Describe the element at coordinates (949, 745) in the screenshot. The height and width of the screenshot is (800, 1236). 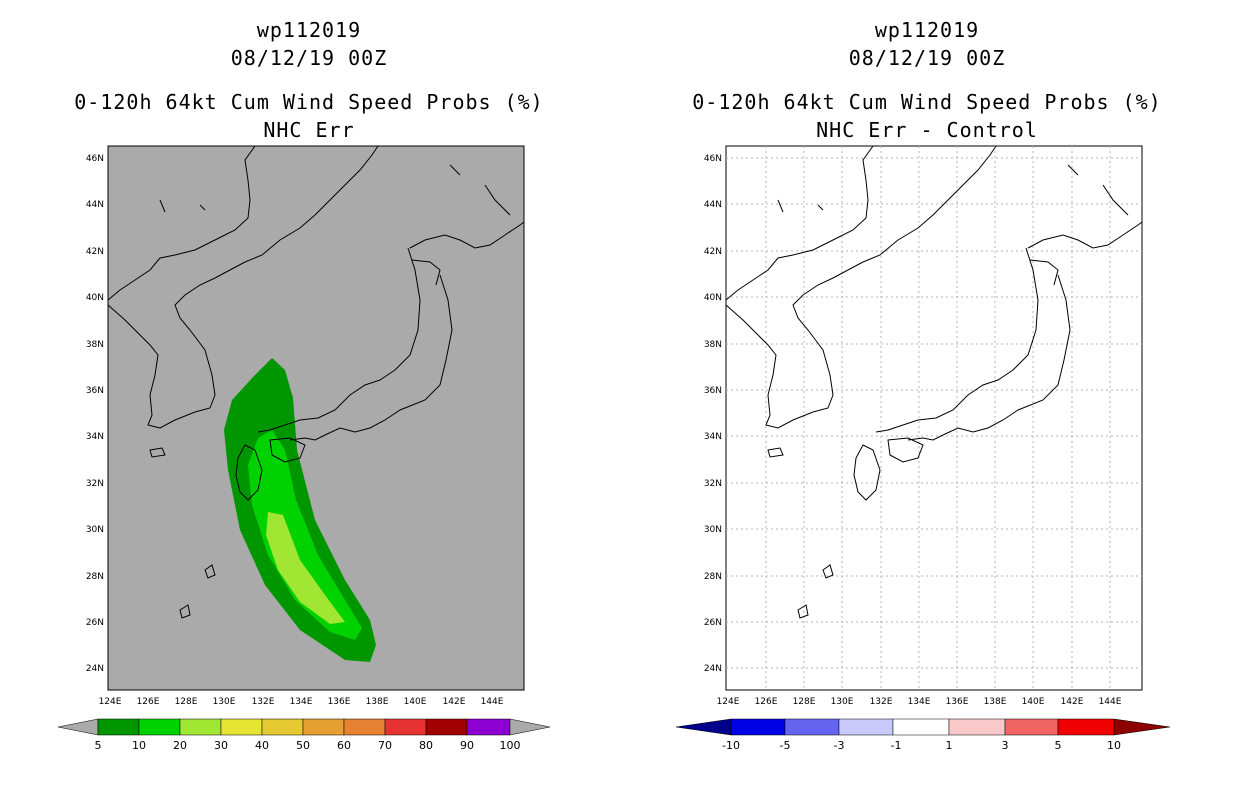
I see `colorbar-label: 1` at that location.